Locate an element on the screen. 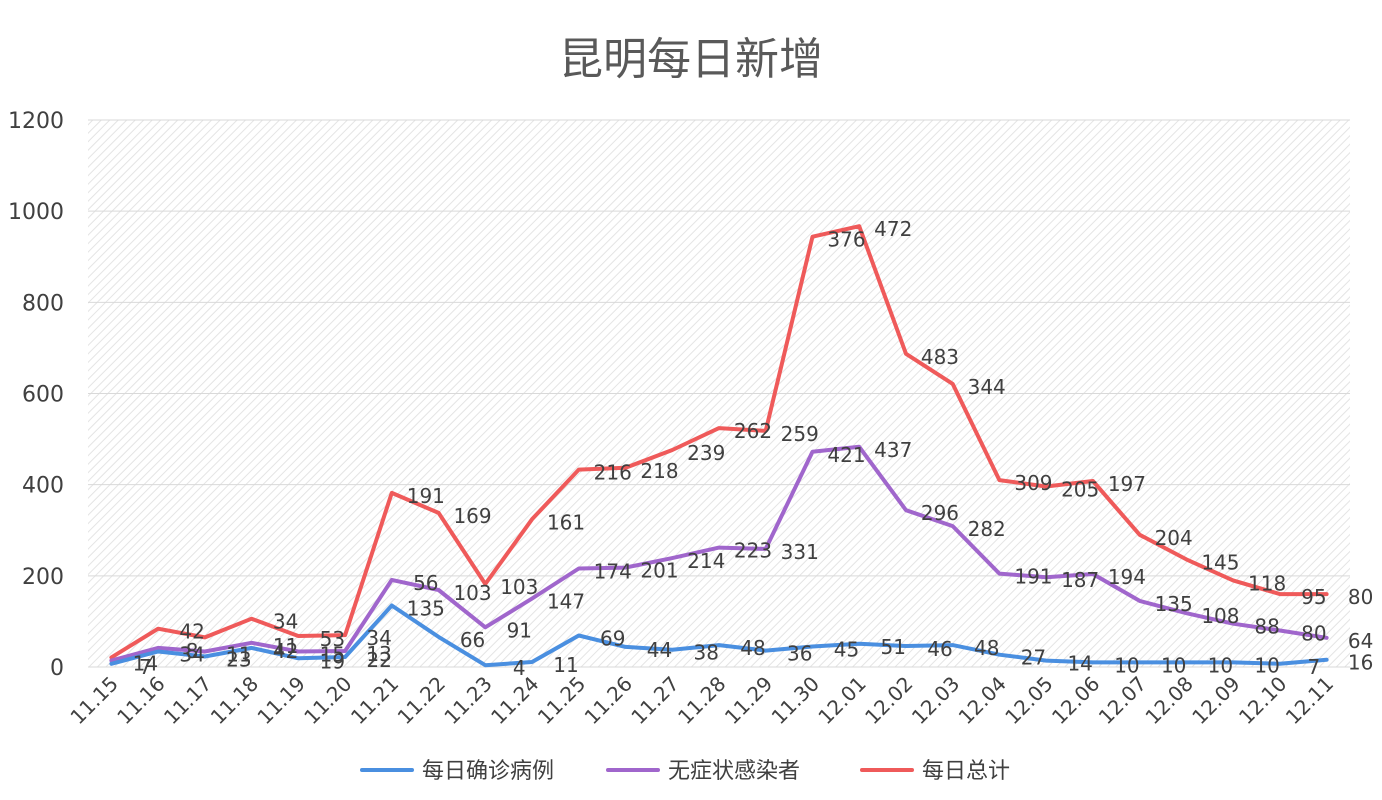 Image resolution: width=1382 pixels, height=800 pixels. data-label: 118 is located at coordinates (1267, 583).